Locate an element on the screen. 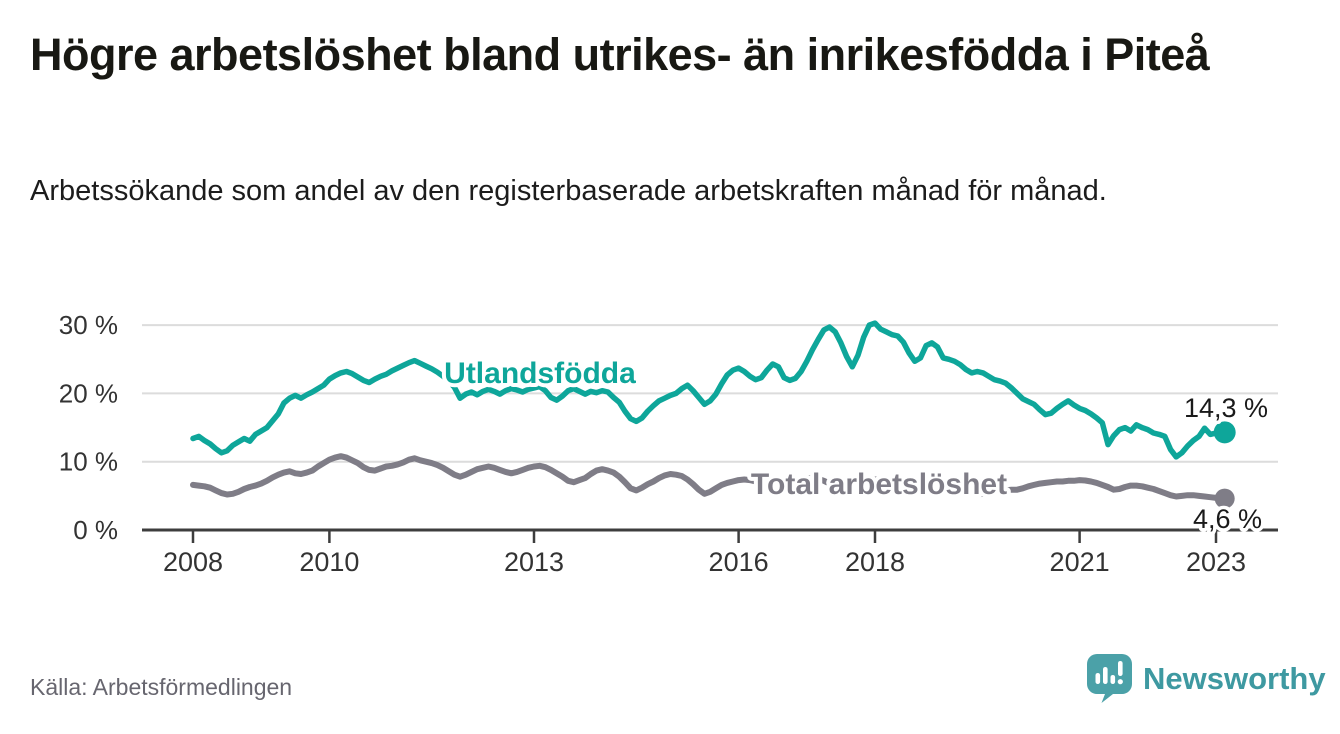  end-dot-utlandsfodda is located at coordinates (1224, 432).